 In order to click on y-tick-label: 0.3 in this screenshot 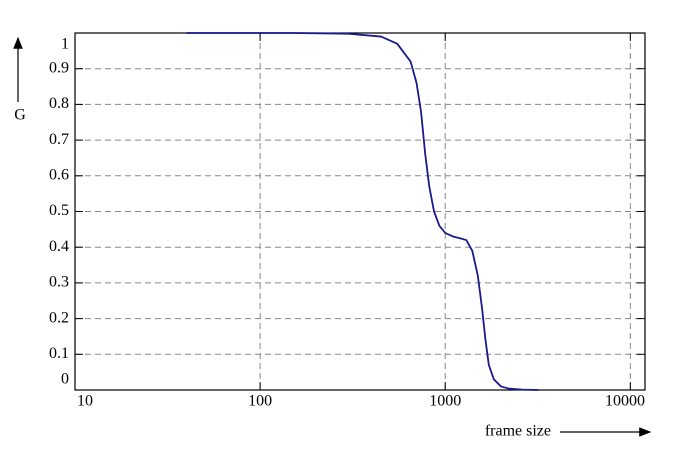, I will do `click(59, 282)`.